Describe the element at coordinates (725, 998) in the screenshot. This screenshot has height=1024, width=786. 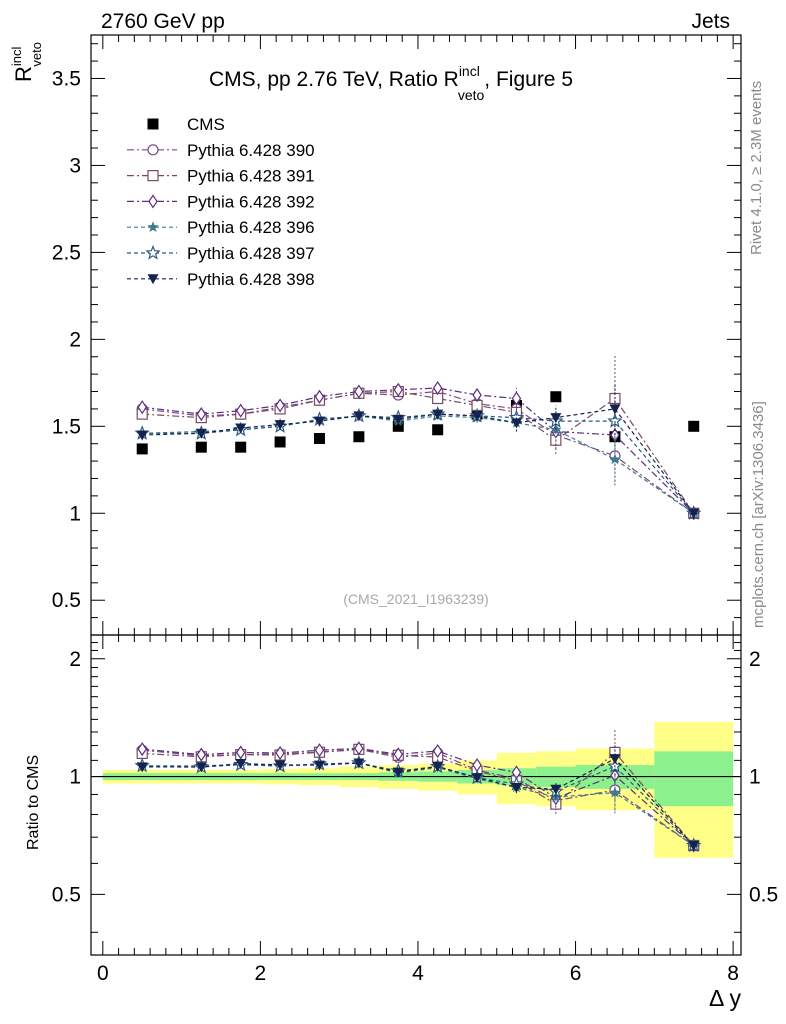
I see `x-axis-label: Δ y` at that location.